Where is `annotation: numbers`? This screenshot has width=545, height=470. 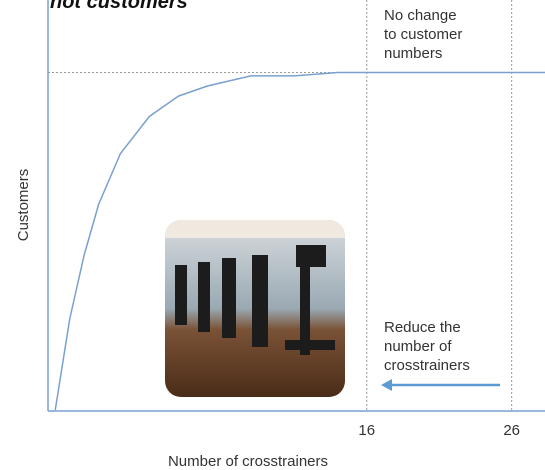
annotation: numbers is located at coordinates (413, 53).